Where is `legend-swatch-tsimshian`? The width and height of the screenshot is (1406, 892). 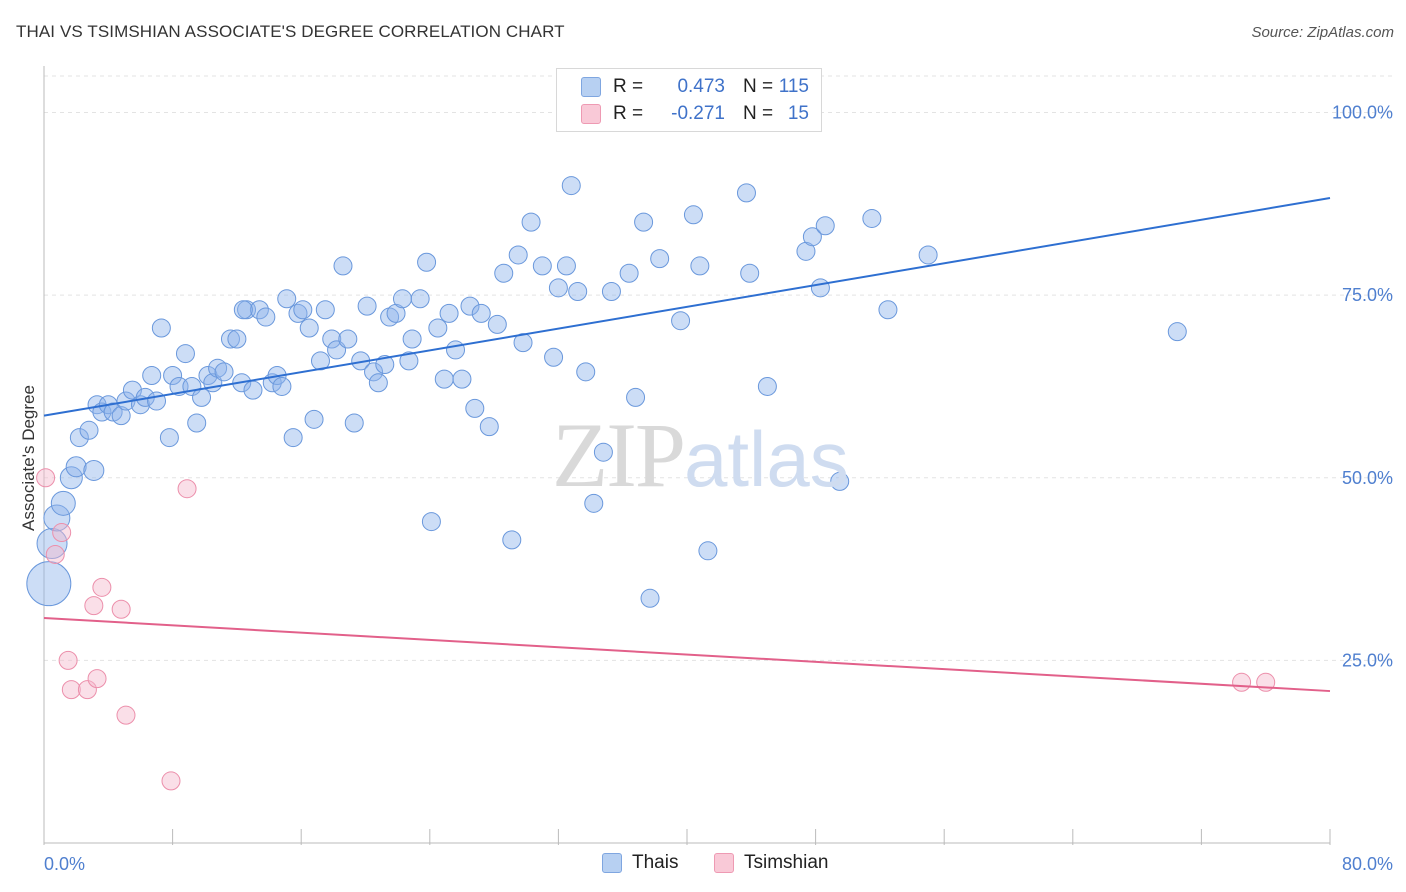 legend-swatch-tsimshian is located at coordinates (591, 114).